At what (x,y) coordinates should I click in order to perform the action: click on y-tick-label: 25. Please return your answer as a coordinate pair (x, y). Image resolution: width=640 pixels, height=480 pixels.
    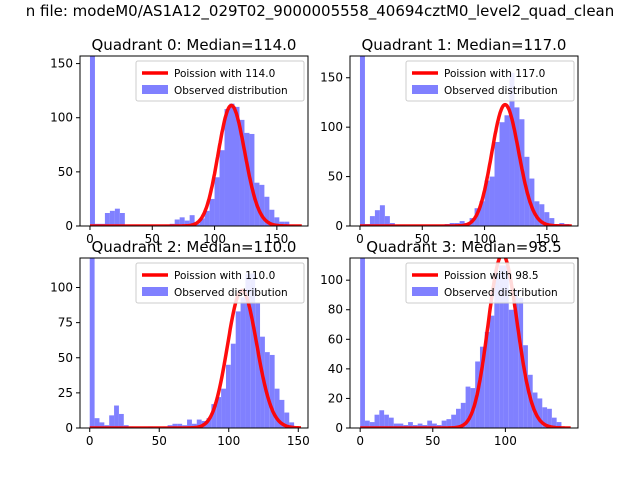
    Looking at the image, I should click on (65, 393).